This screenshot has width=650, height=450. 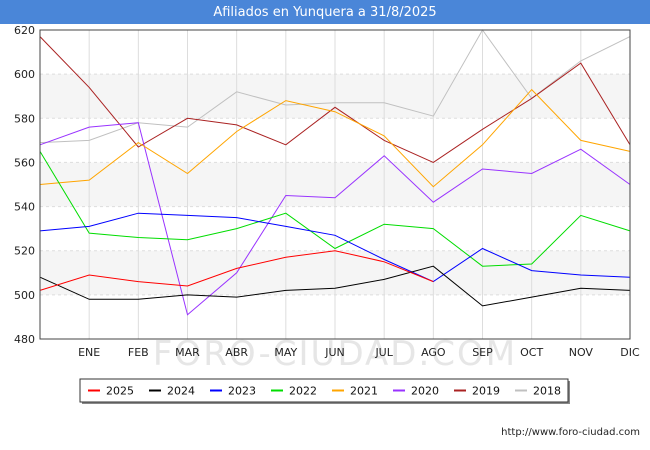 I want to click on x-tick-label: JUL, so click(x=383, y=352).